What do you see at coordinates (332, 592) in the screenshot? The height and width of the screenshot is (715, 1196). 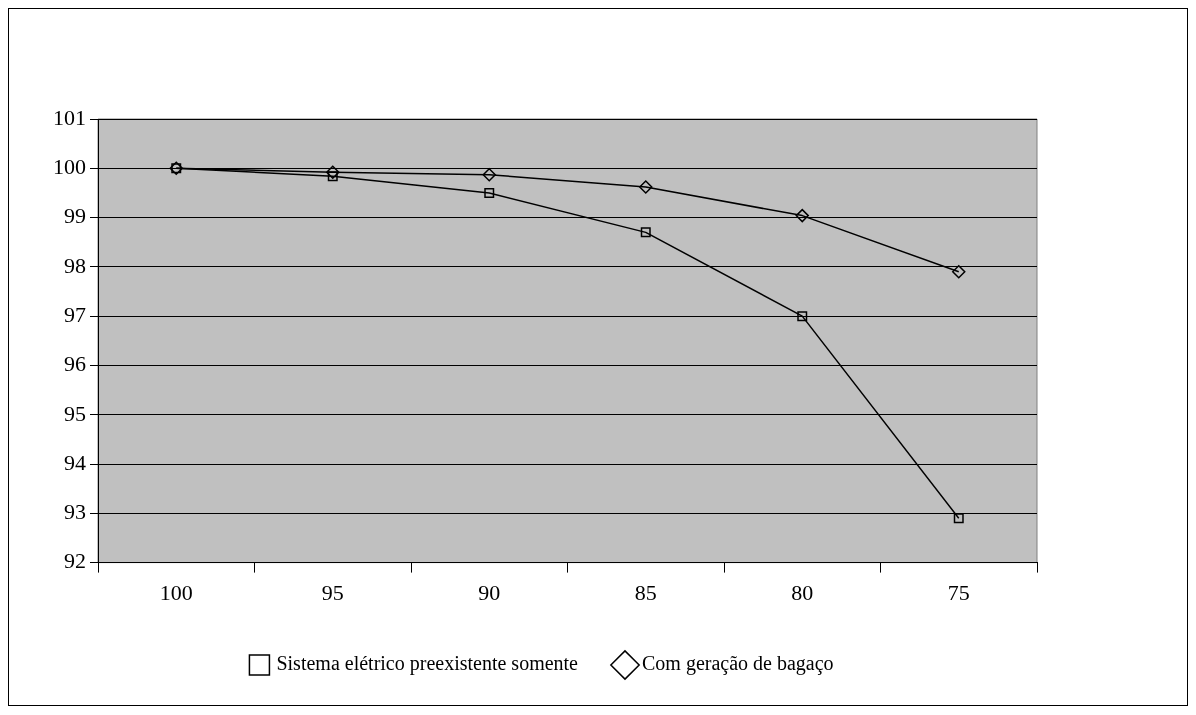 I see `x-tick-label: 95` at bounding box center [332, 592].